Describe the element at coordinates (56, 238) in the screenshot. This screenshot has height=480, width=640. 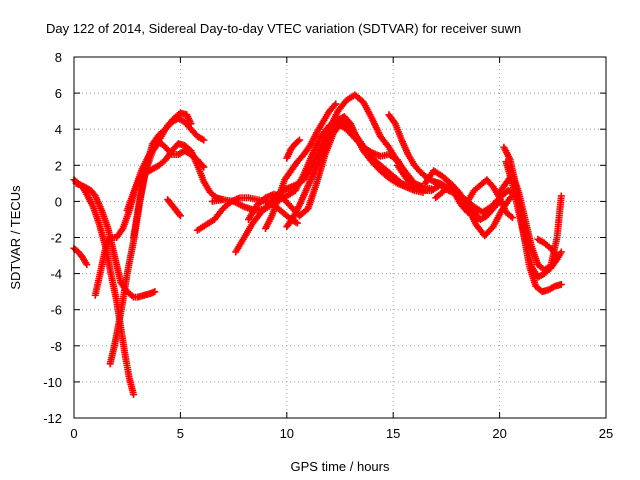
I see `y-tick-label: -2` at that location.